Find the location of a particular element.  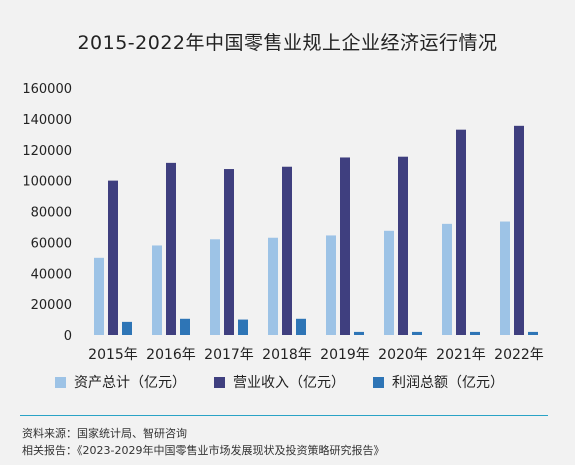

y-tick-label: 40000 is located at coordinates (51, 274).